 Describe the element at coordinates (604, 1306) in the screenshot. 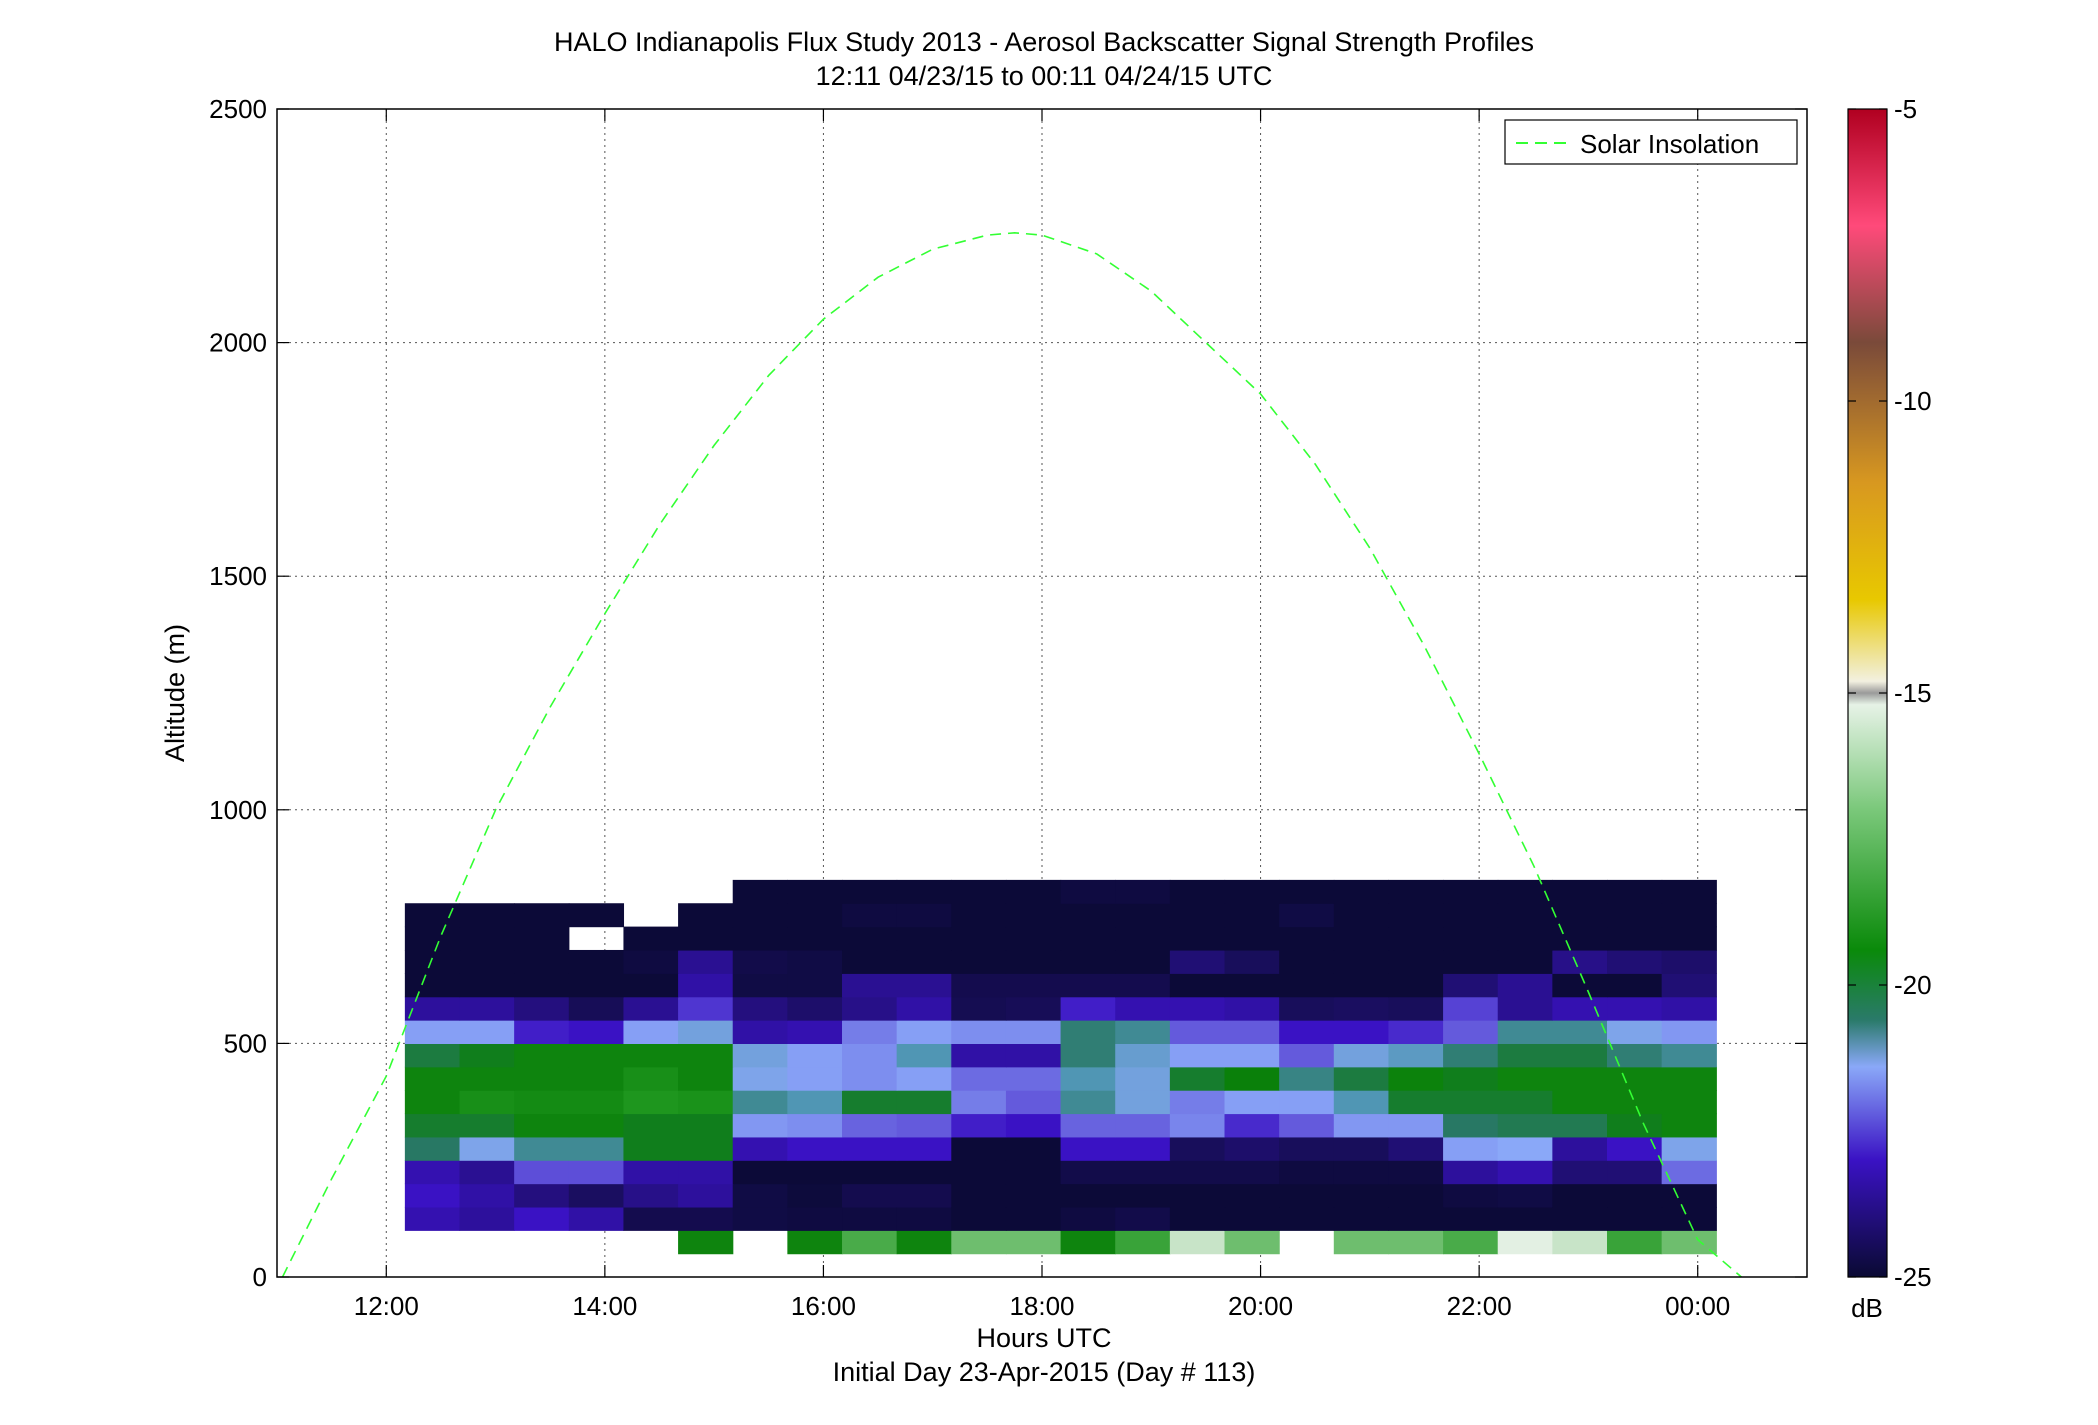

I see `x-tick-label: 14:00` at that location.